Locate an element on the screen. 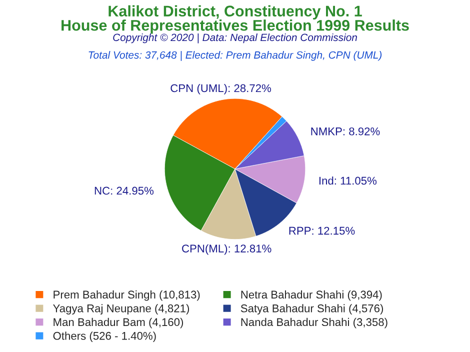 The height and width of the screenshot is (352, 470). data-label: Ind: 11.05% is located at coordinates (348, 180).